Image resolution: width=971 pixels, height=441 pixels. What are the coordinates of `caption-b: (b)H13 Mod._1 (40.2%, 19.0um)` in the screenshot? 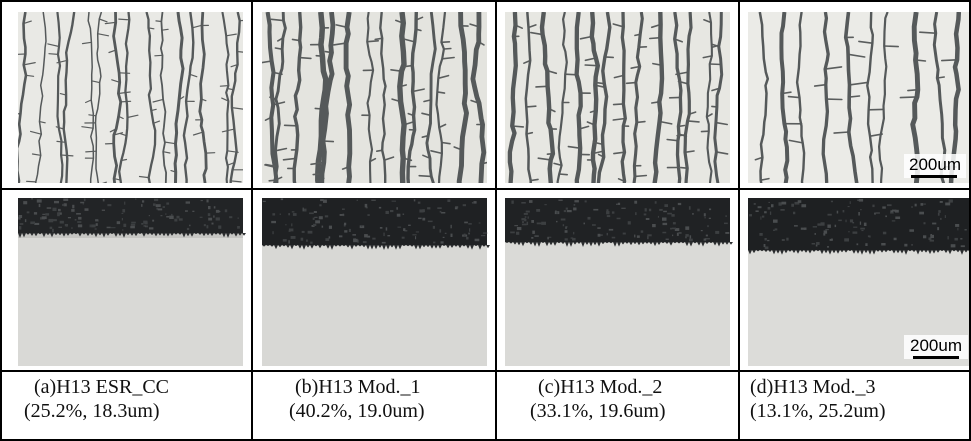 It's located at (378, 407).